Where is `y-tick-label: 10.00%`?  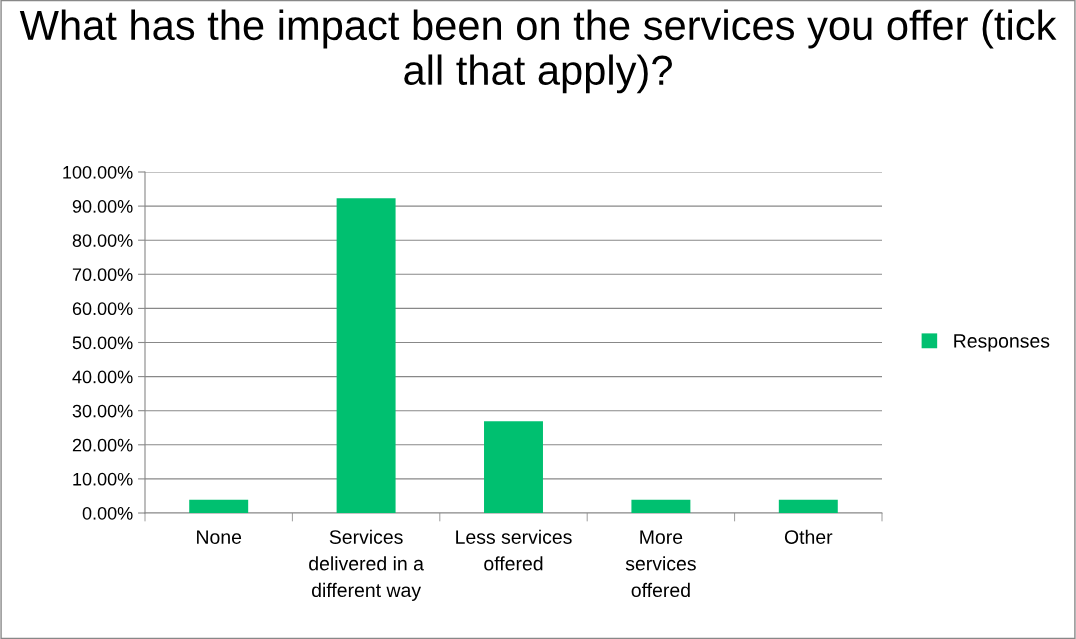
y-tick-label: 10.00% is located at coordinates (103, 479).